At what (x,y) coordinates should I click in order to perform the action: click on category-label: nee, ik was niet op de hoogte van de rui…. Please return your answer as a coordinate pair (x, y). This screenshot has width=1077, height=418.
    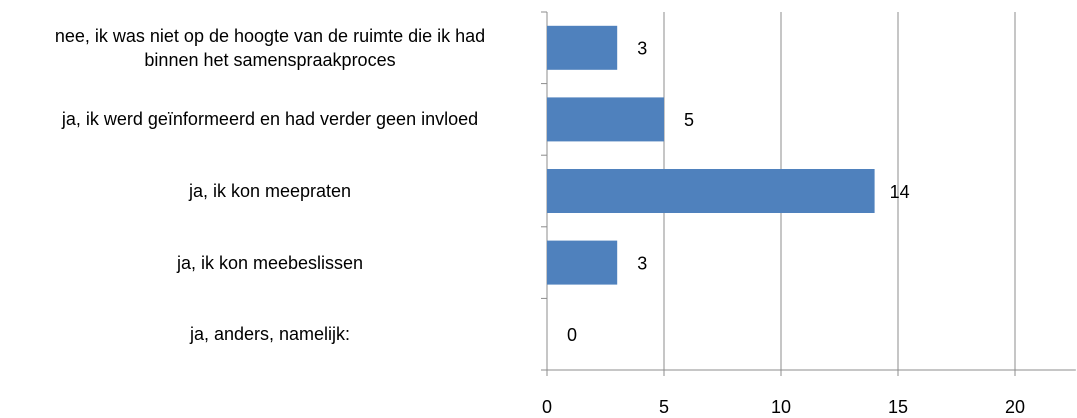
    Looking at the image, I should click on (270, 47).